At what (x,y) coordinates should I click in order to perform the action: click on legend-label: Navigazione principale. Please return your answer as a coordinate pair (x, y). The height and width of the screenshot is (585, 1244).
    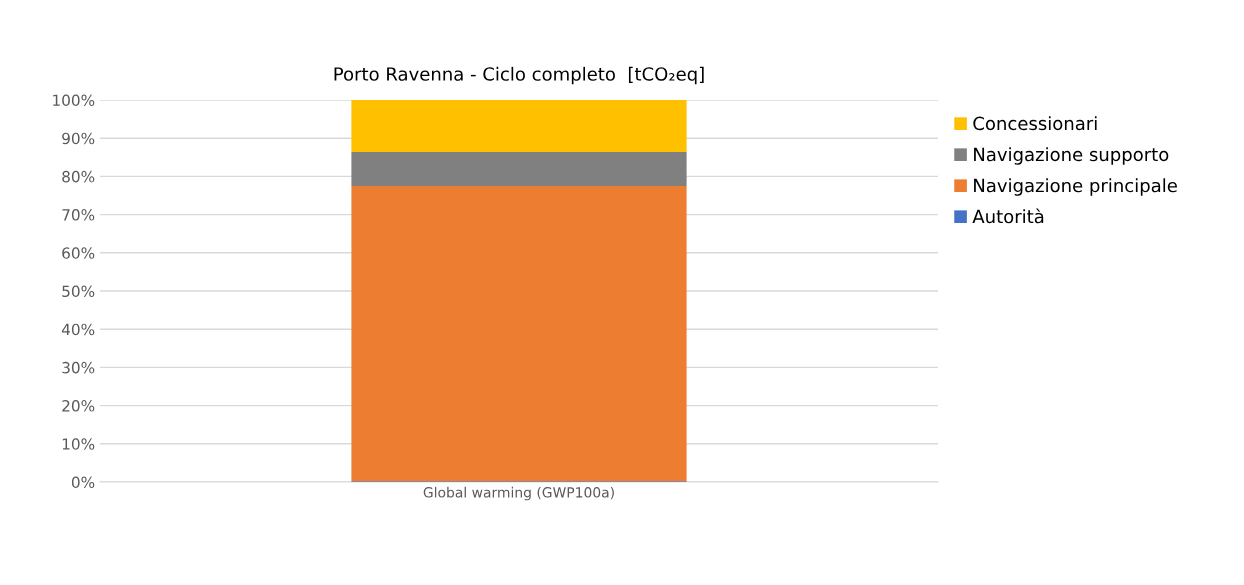
    Looking at the image, I should click on (1075, 187).